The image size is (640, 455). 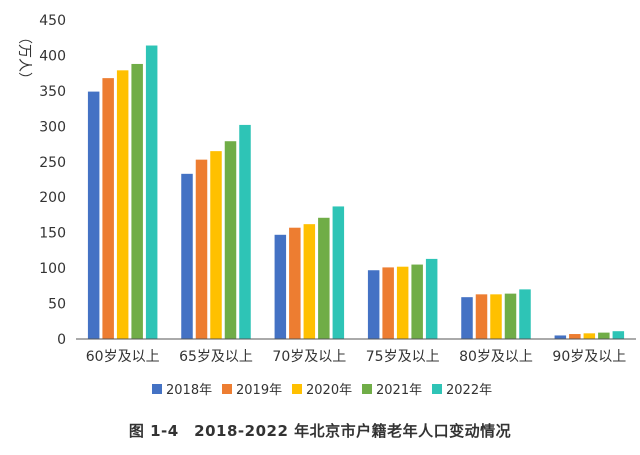 What do you see at coordinates (496, 357) in the screenshot?
I see `x-tick-label: 80岁及以上` at bounding box center [496, 357].